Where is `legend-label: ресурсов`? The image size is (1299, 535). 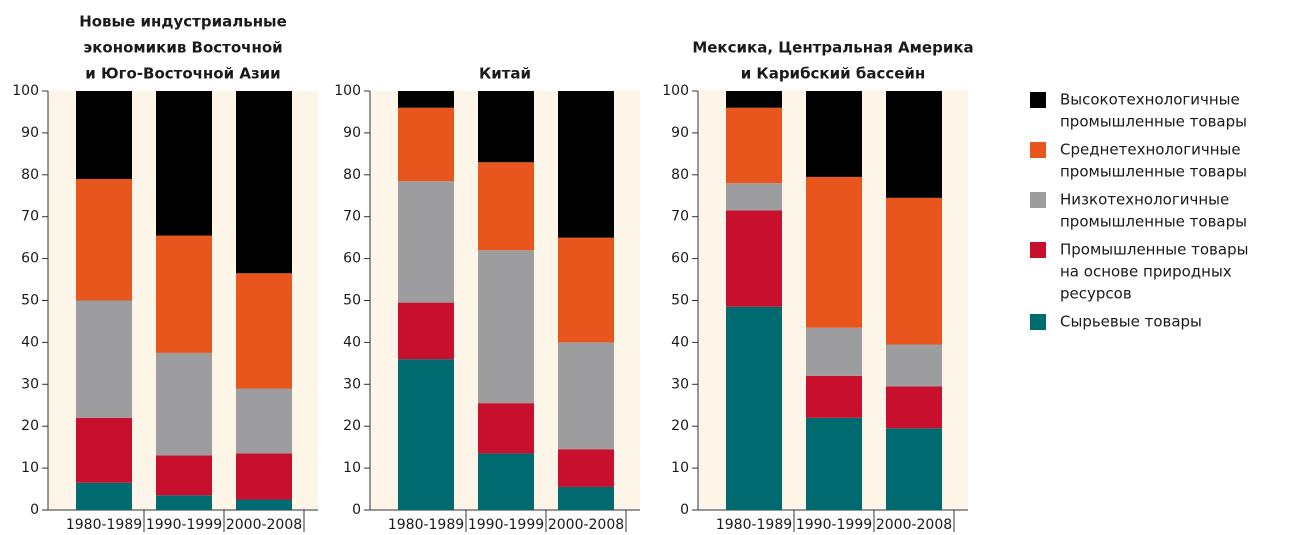
legend-label: ресурсов is located at coordinates (1096, 294).